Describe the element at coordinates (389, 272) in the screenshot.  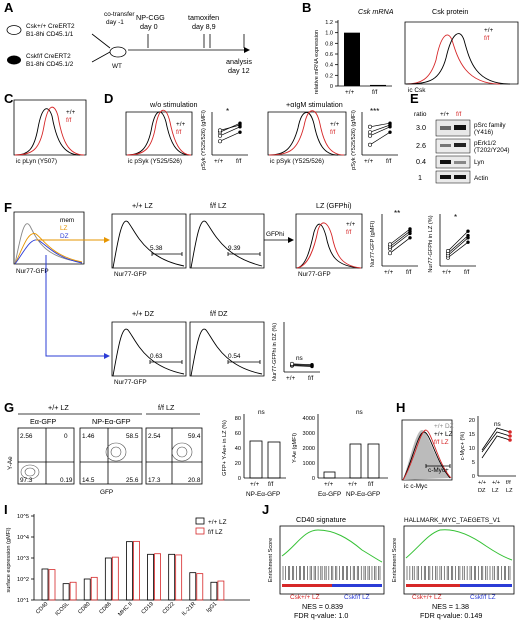
I see `f-gmfi-xcat-wt: +/+` at that location.